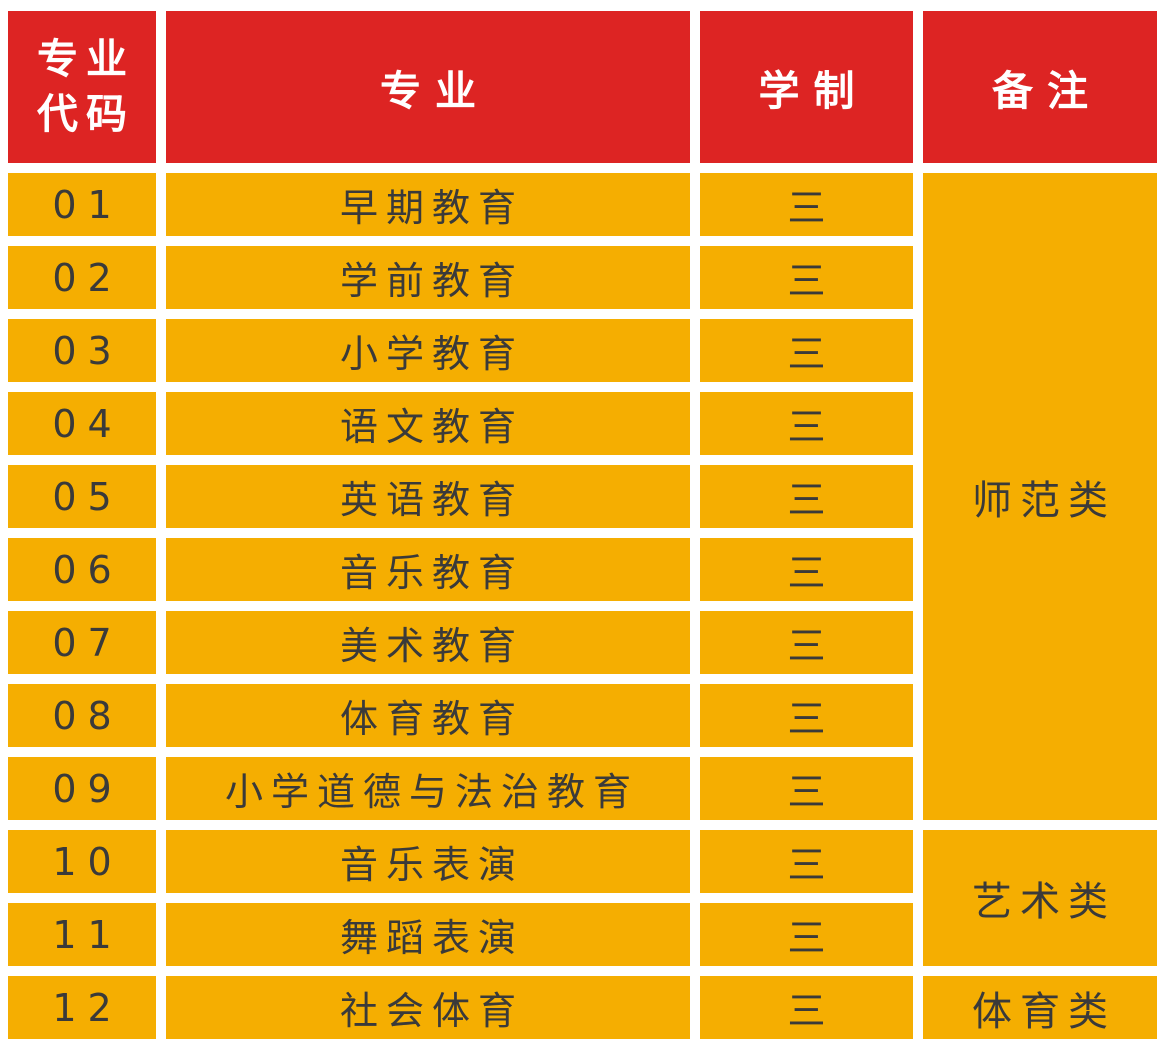 This screenshot has height=1058, width=1164. I want to click on cell-code-12: 12, so click(82, 1007).